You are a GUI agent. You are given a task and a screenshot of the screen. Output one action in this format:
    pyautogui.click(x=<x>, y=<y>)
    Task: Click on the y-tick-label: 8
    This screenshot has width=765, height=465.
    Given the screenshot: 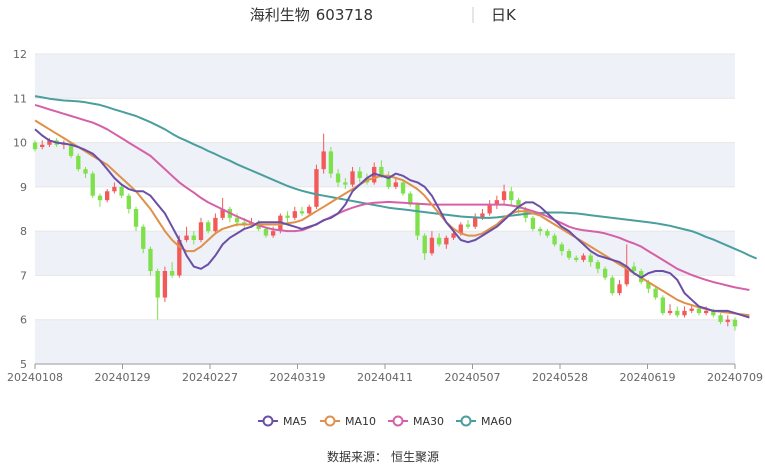 What is the action you would take?
    pyautogui.click(x=23, y=231)
    